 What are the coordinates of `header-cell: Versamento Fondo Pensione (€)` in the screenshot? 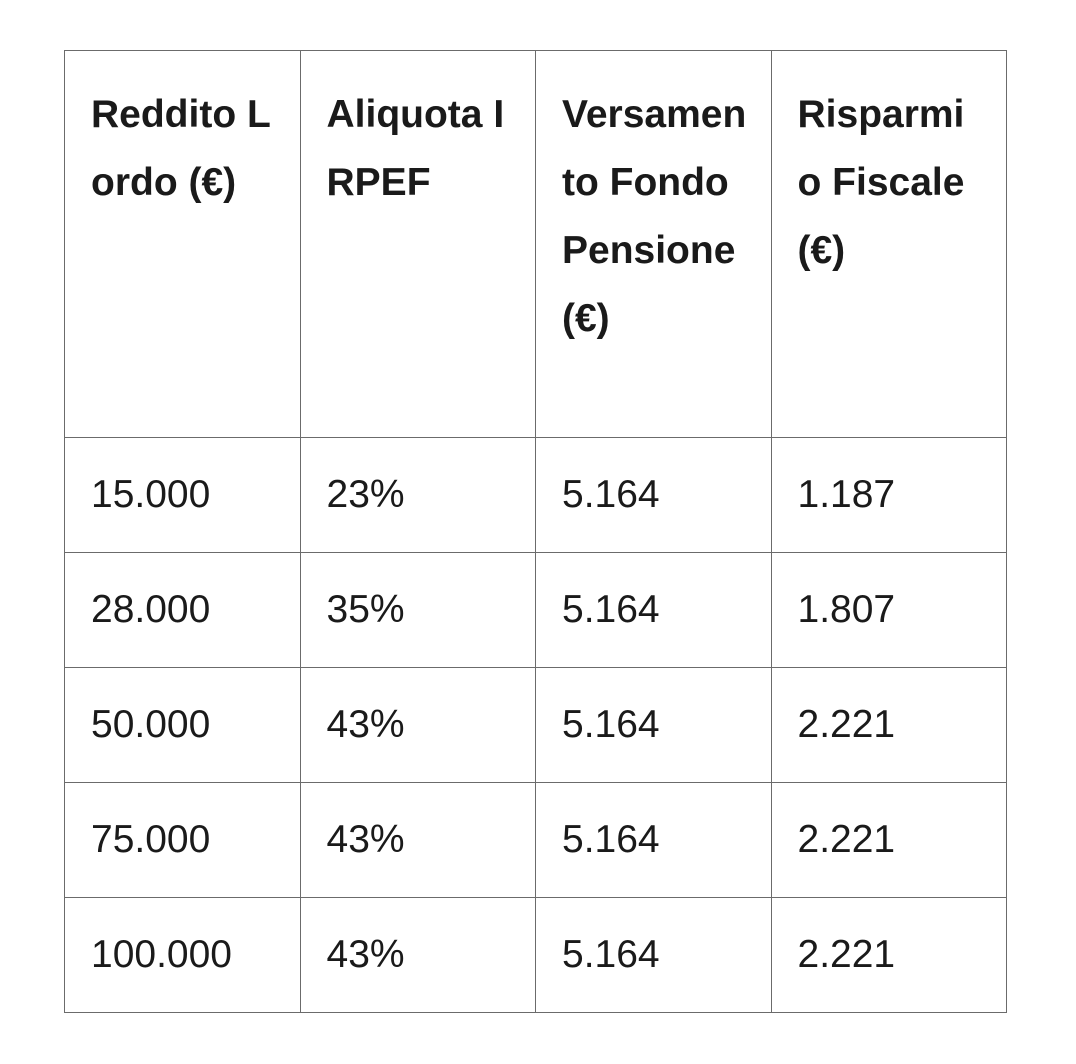 It's located at (653, 244).